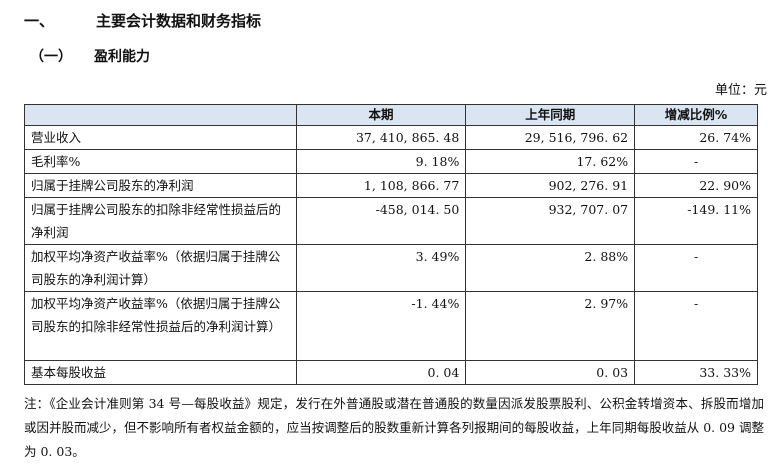 Image resolution: width=781 pixels, height=466 pixels. Describe the element at coordinates (160, 115) in the screenshot. I see `header-blank` at that location.